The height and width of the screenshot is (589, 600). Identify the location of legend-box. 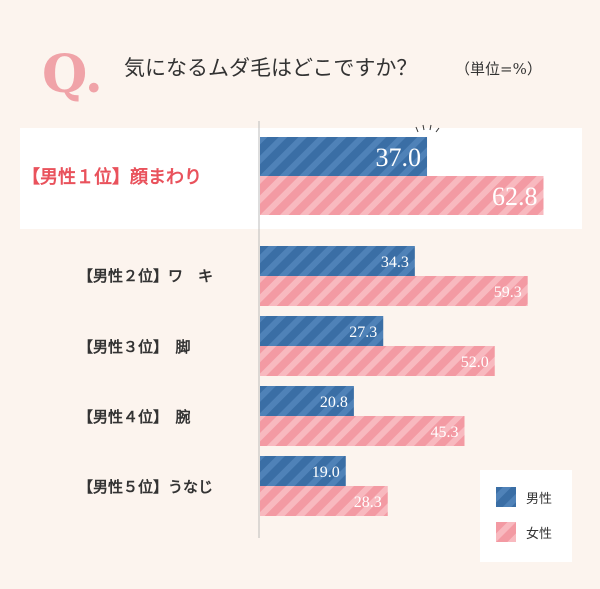
(526, 516).